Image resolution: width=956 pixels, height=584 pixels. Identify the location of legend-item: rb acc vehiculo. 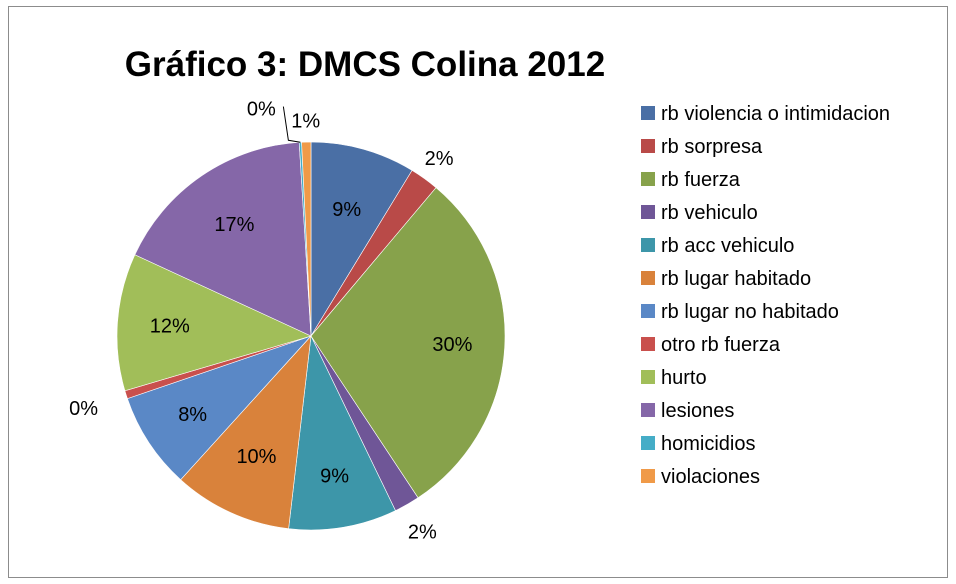
(717, 246).